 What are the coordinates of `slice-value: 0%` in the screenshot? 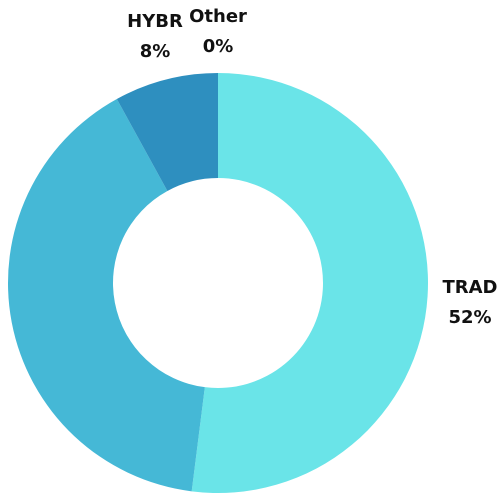 It's located at (218, 46).